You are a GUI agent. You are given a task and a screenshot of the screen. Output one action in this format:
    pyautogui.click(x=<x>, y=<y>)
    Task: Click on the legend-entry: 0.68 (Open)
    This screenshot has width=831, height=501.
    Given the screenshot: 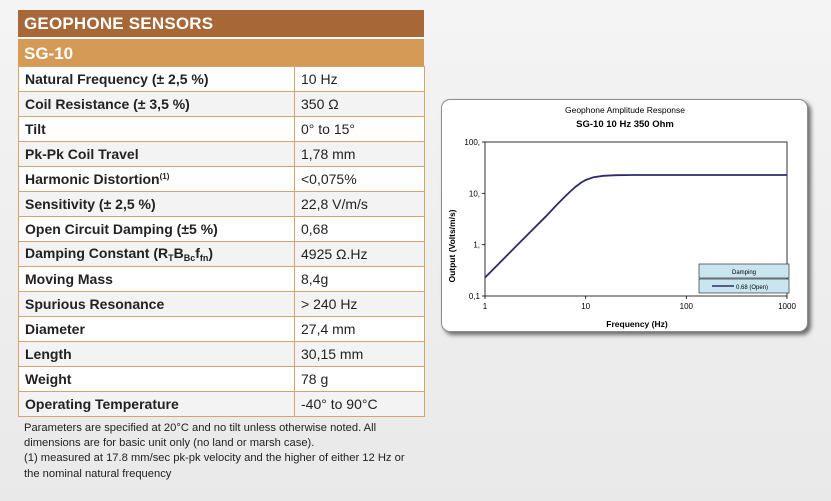 What is the action you would take?
    pyautogui.click(x=752, y=288)
    